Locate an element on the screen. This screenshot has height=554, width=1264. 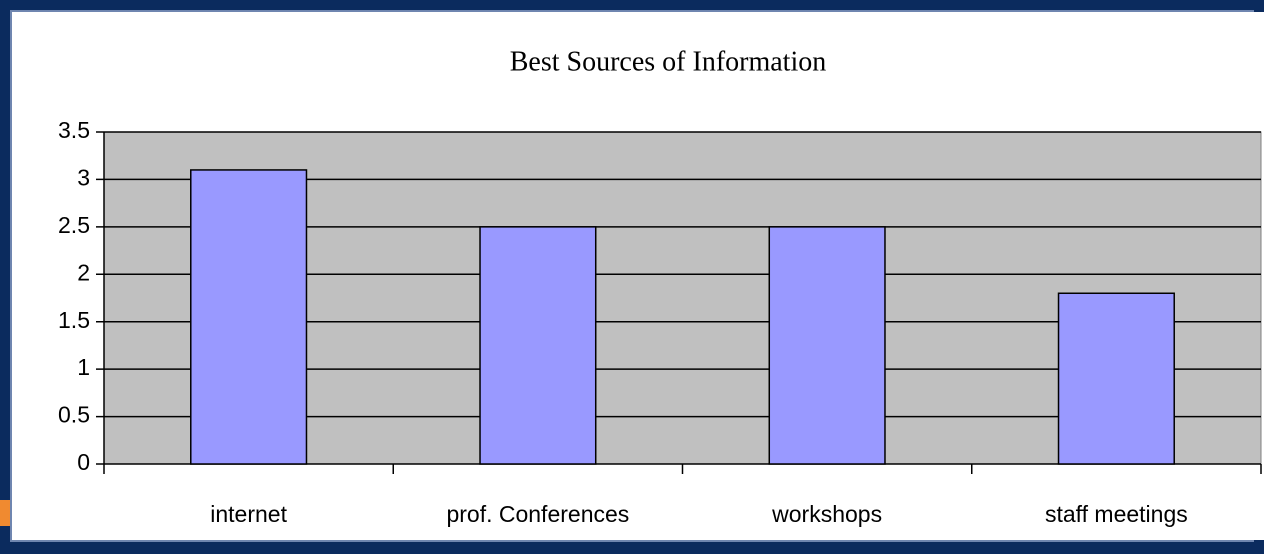
x-tick-label: staff meetings is located at coordinates (1116, 514).